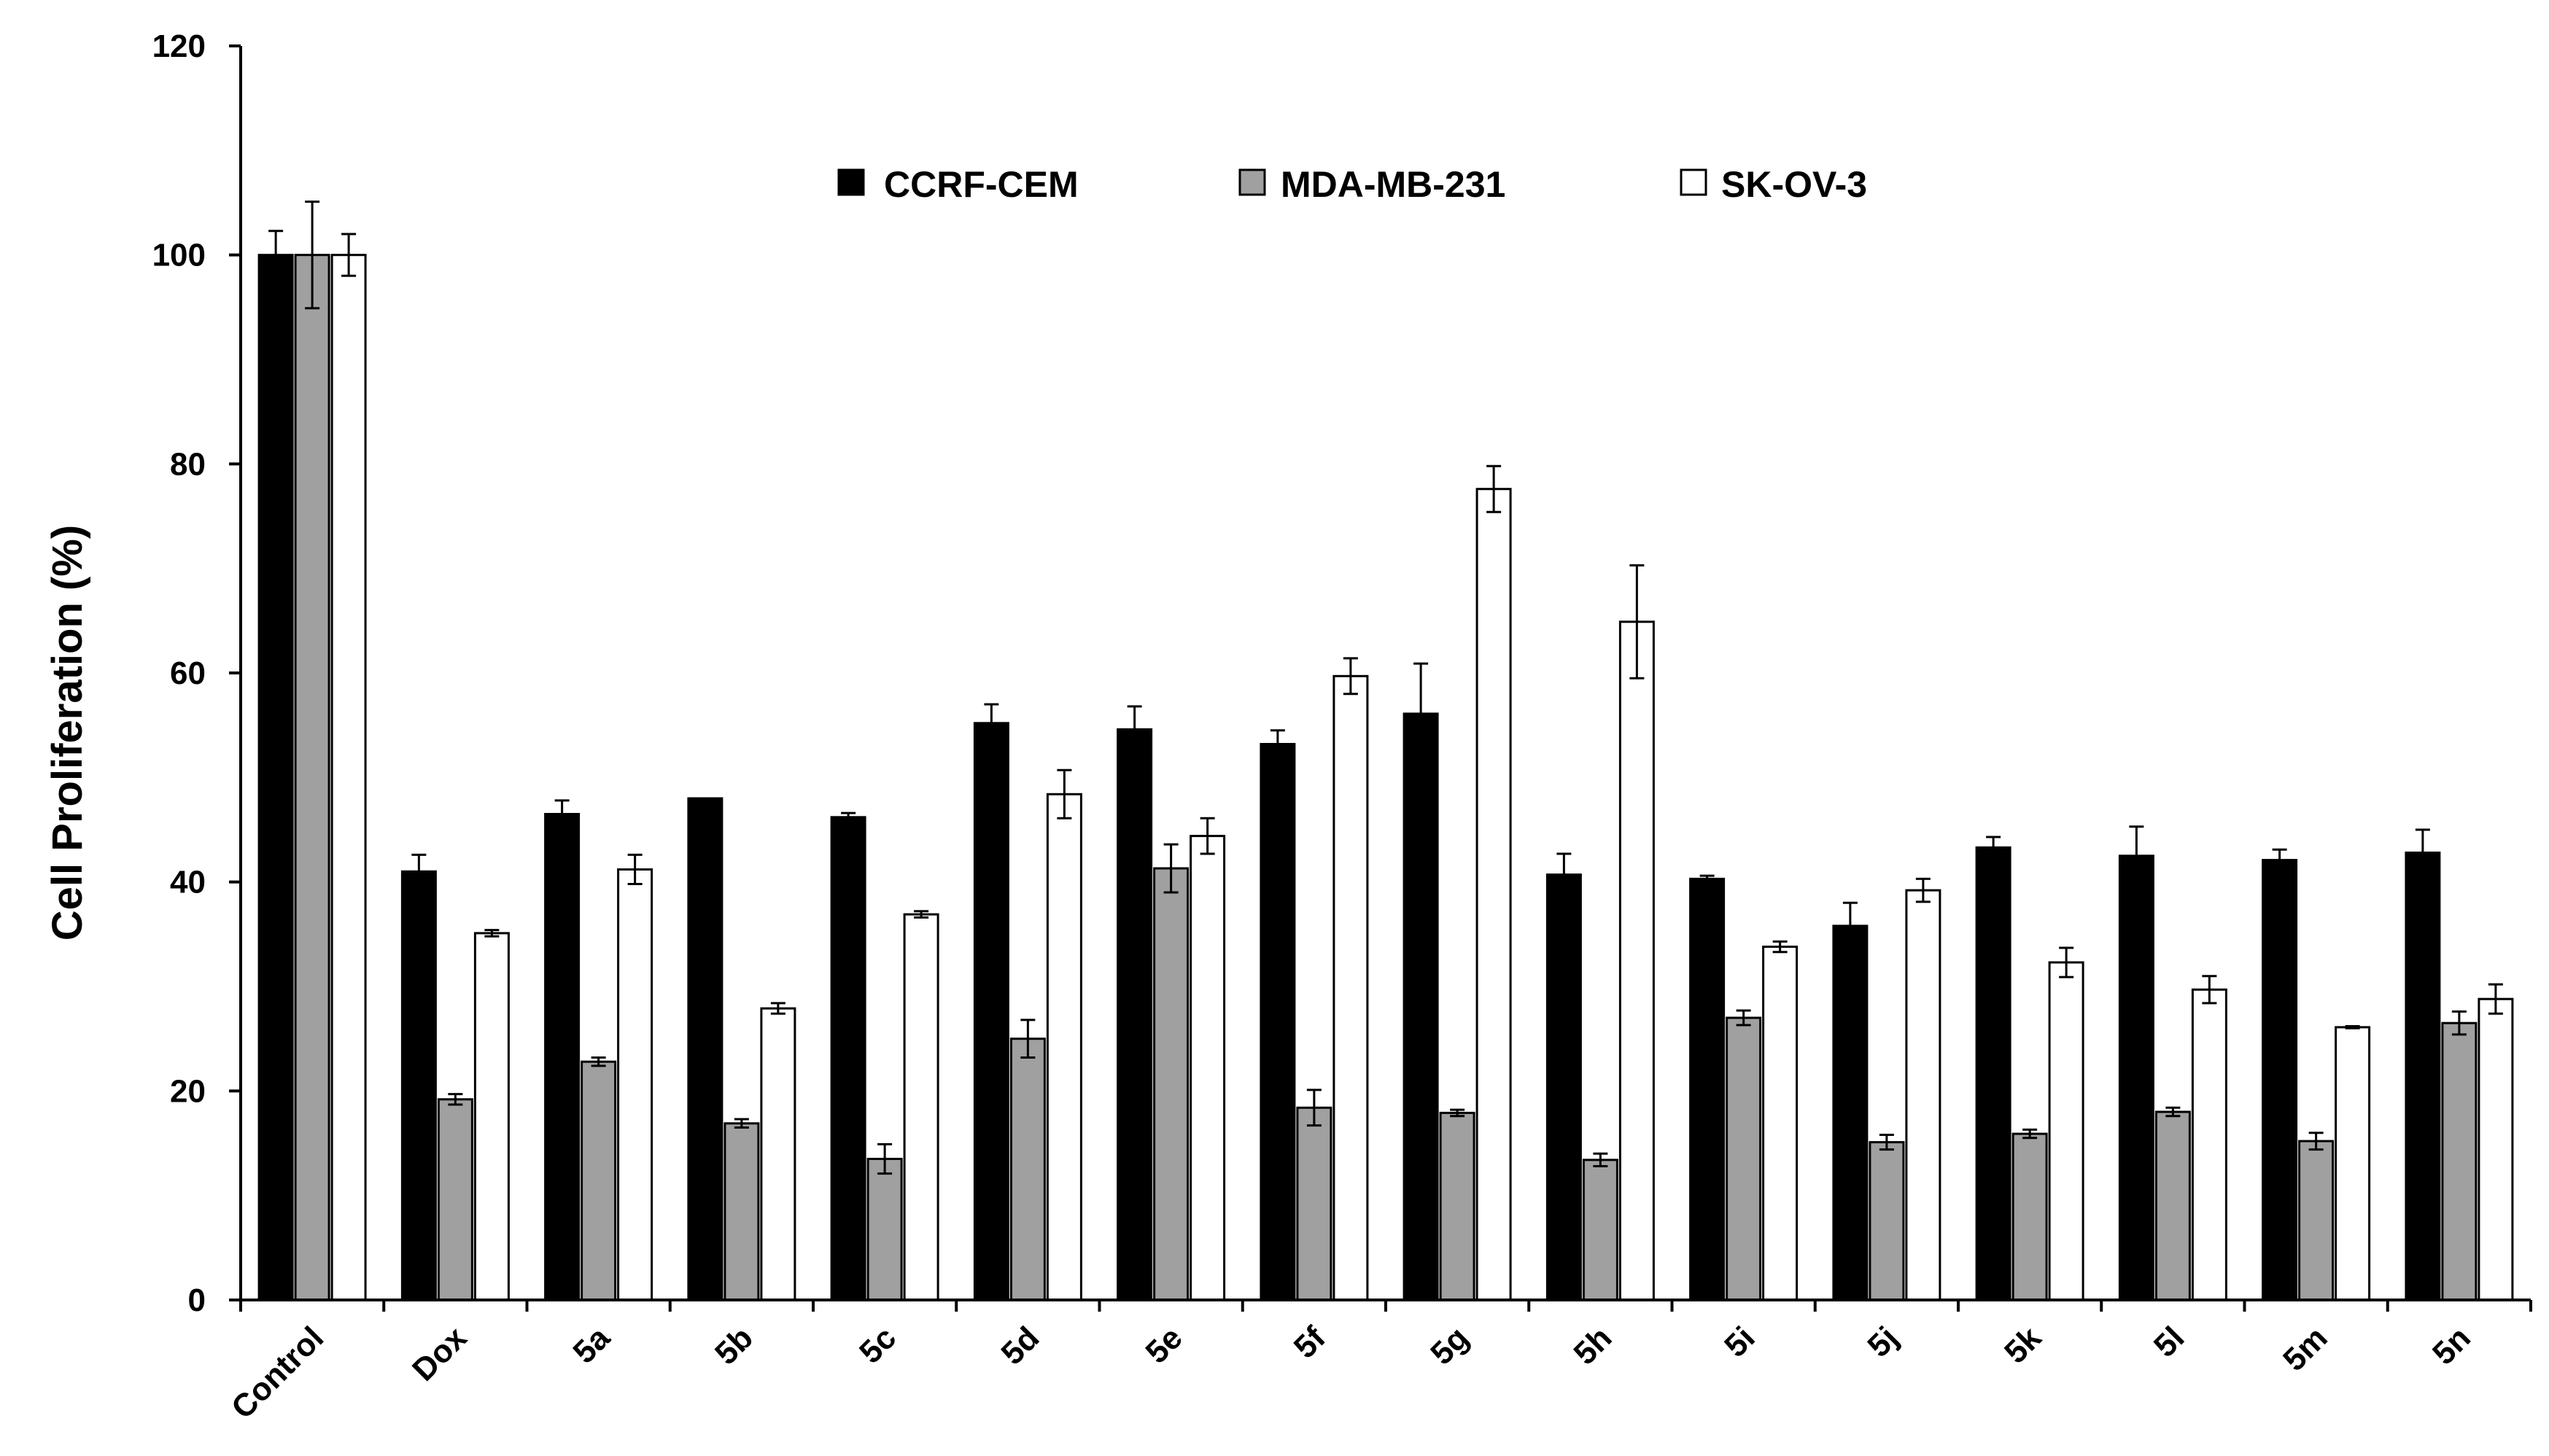 The image size is (2549, 1456). What do you see at coordinates (921, 1107) in the screenshot?
I see `bar-sk-ov-3-5c` at bounding box center [921, 1107].